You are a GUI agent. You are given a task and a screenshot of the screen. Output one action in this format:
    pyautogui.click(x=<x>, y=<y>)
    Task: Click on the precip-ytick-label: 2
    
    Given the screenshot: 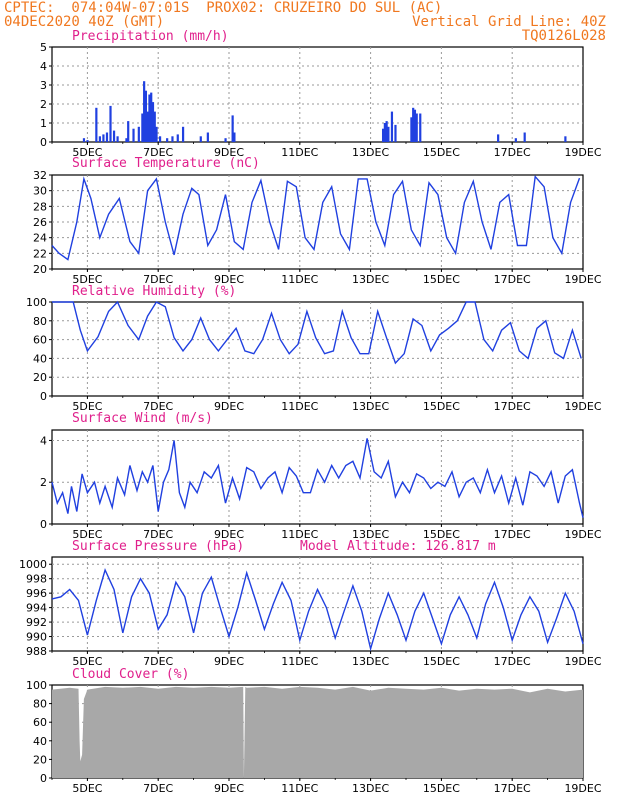 What is the action you would take?
    pyautogui.click(x=43, y=104)
    